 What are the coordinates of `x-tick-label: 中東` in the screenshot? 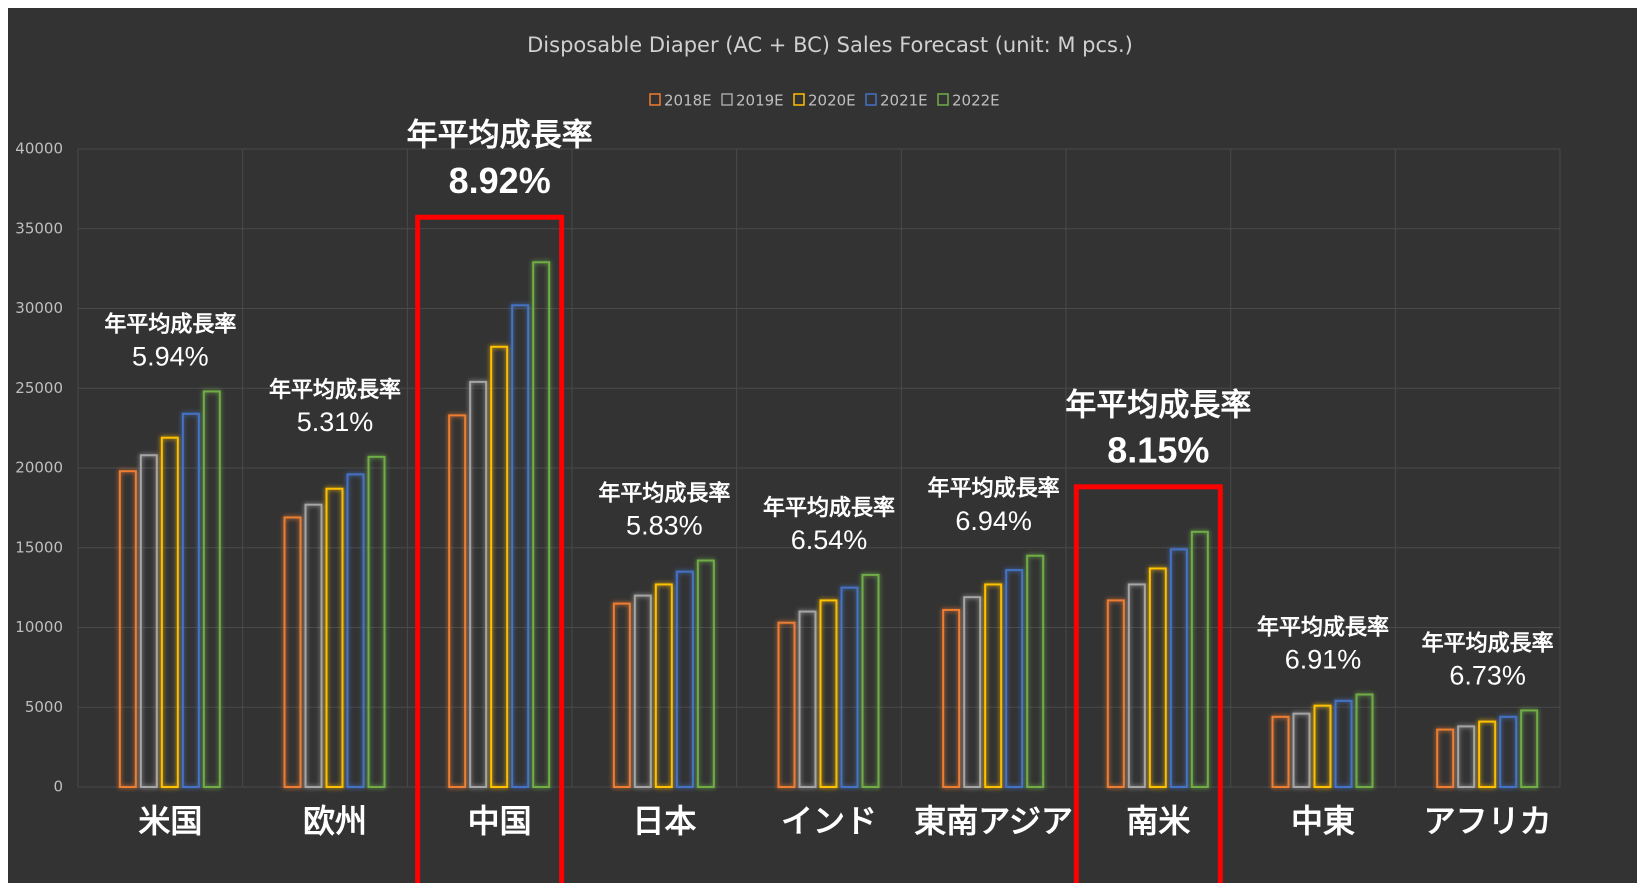 It's located at (1323, 821).